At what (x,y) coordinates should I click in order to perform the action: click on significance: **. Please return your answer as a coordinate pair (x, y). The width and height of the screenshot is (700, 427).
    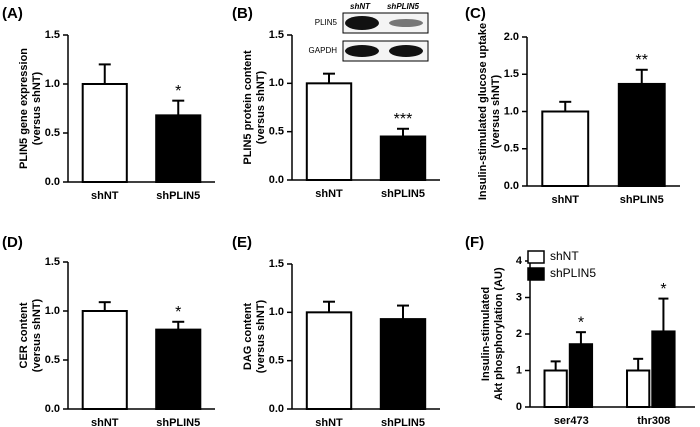
    Looking at the image, I should click on (642, 60).